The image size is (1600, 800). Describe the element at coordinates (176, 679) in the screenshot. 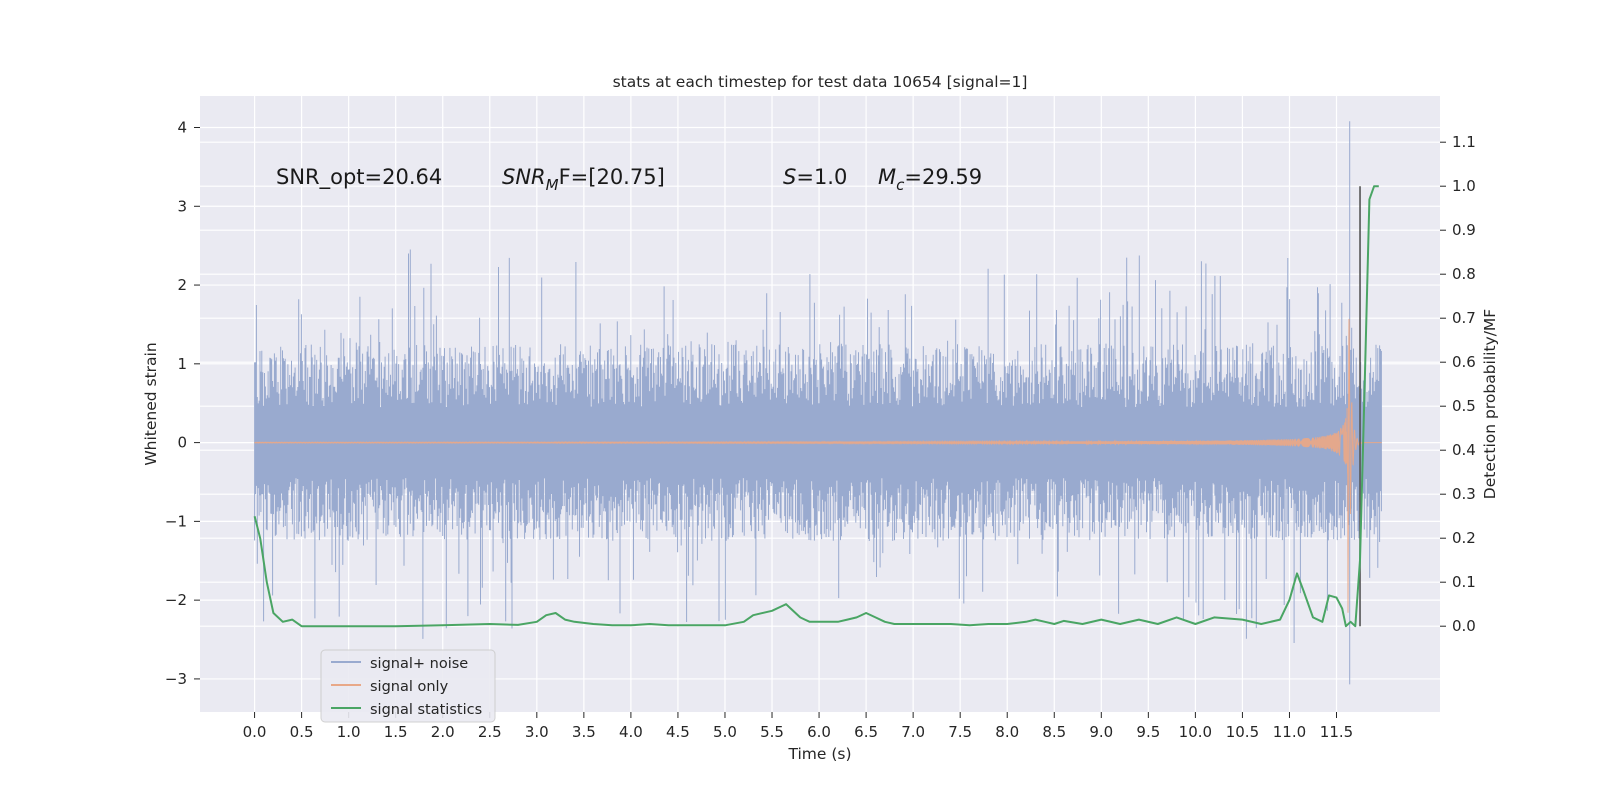

I see `y-left-tick-label: −3` at that location.